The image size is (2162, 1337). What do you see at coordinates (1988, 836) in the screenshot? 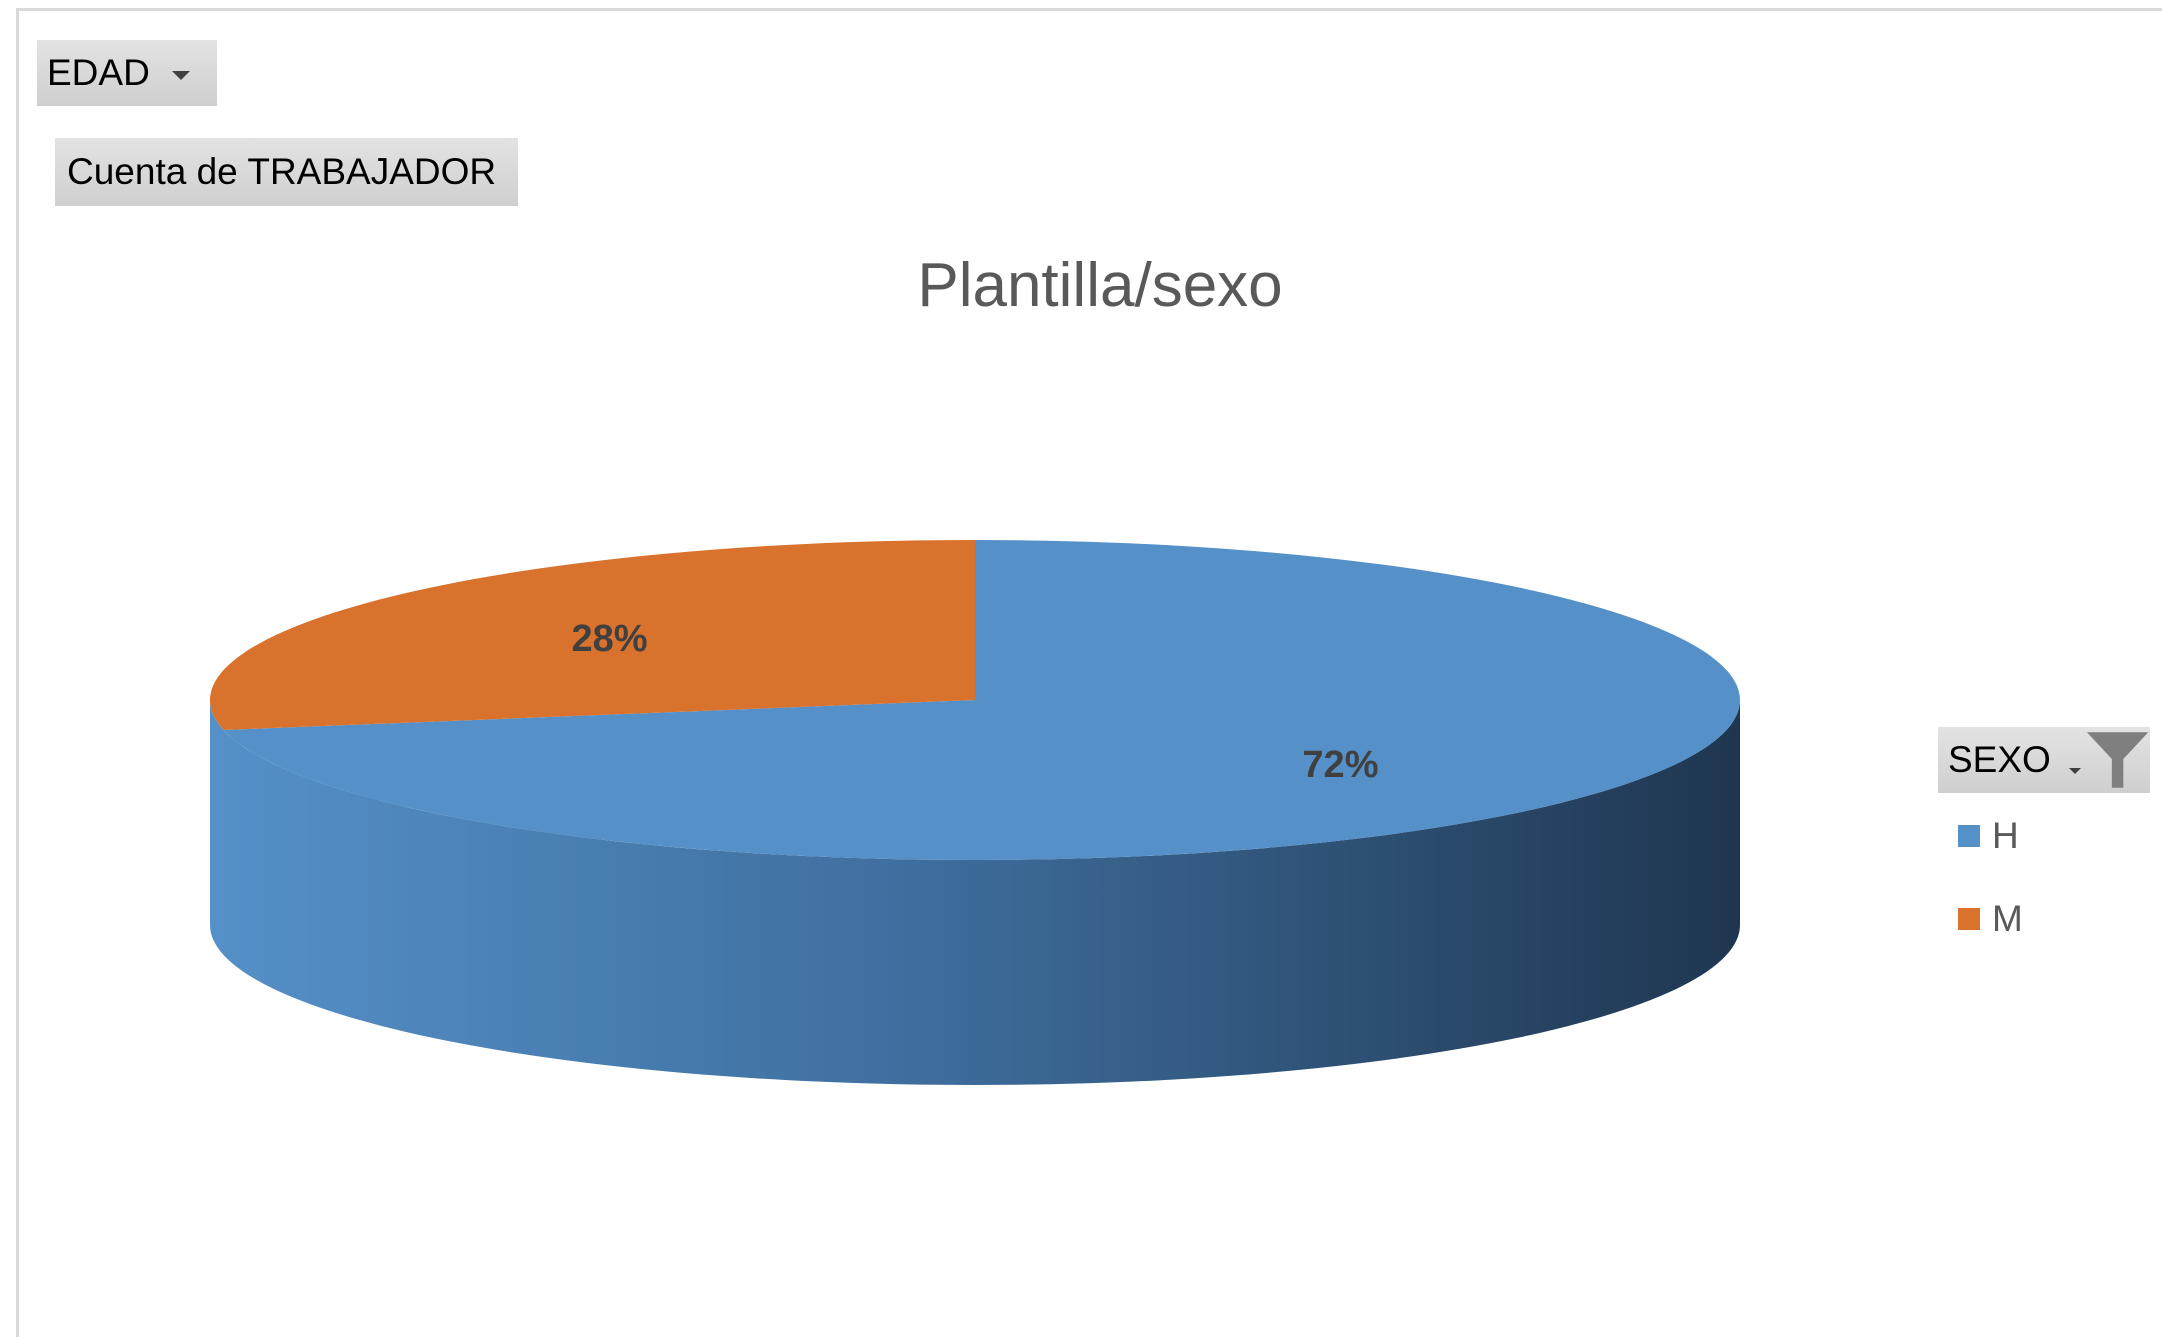
I see `legend-item-h: H` at bounding box center [1988, 836].